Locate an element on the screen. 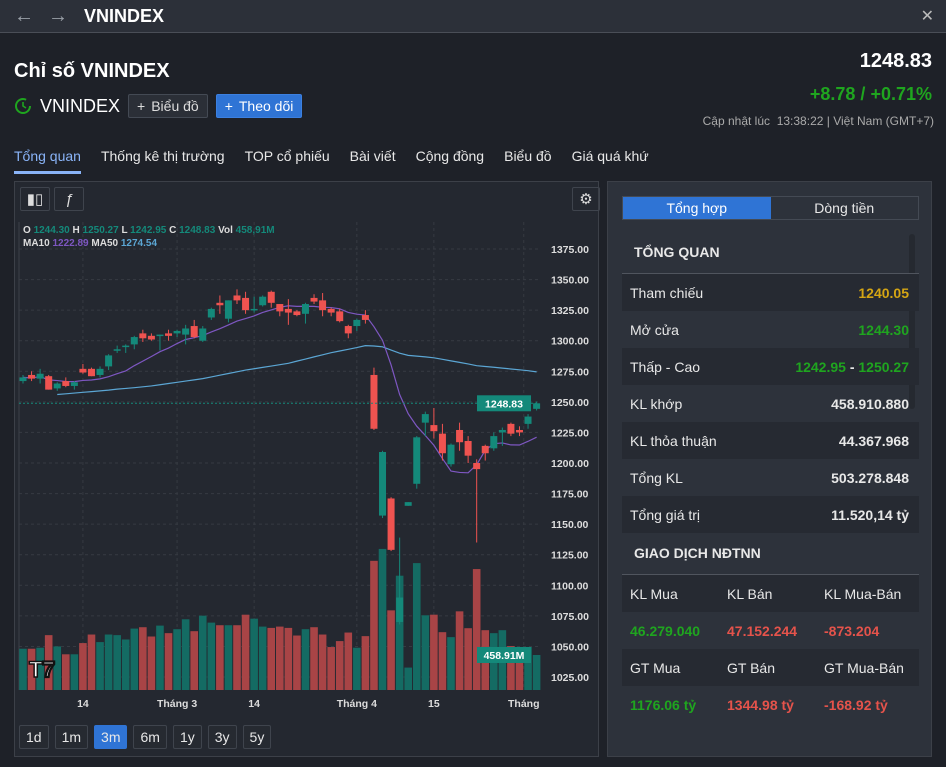 Image resolution: width=946 pixels, height=767 pixels. scrollbar is located at coordinates (912, 321).